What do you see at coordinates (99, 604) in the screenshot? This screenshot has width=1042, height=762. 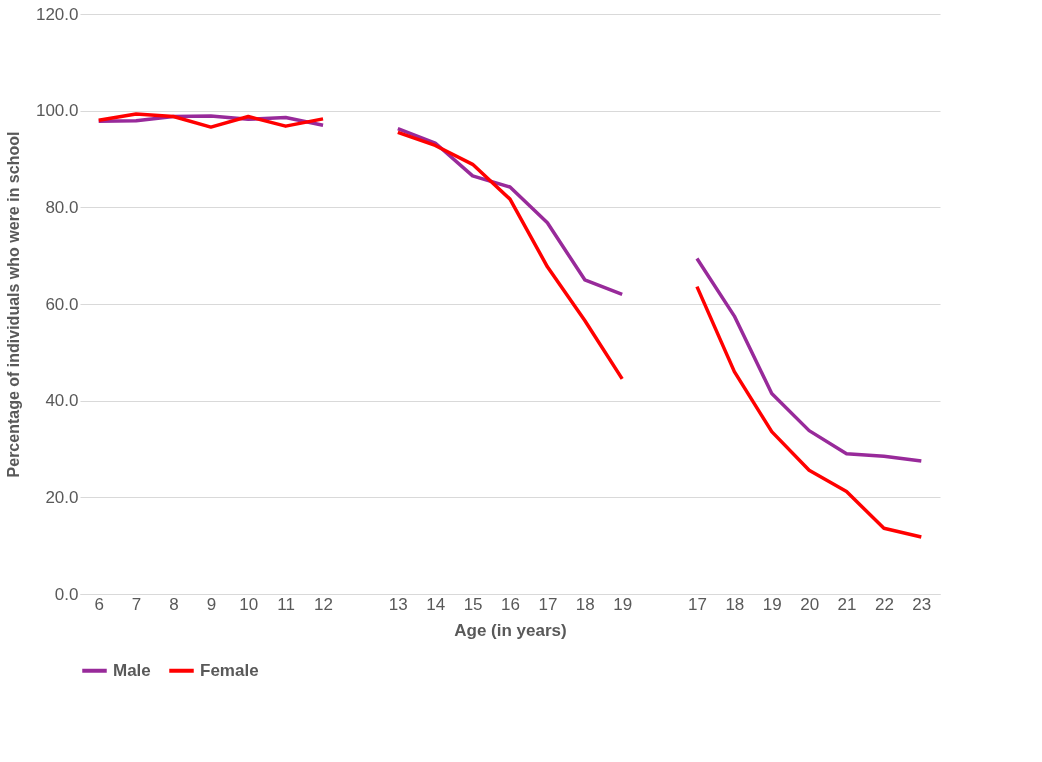 I see `x-tick-label: 6` at bounding box center [99, 604].